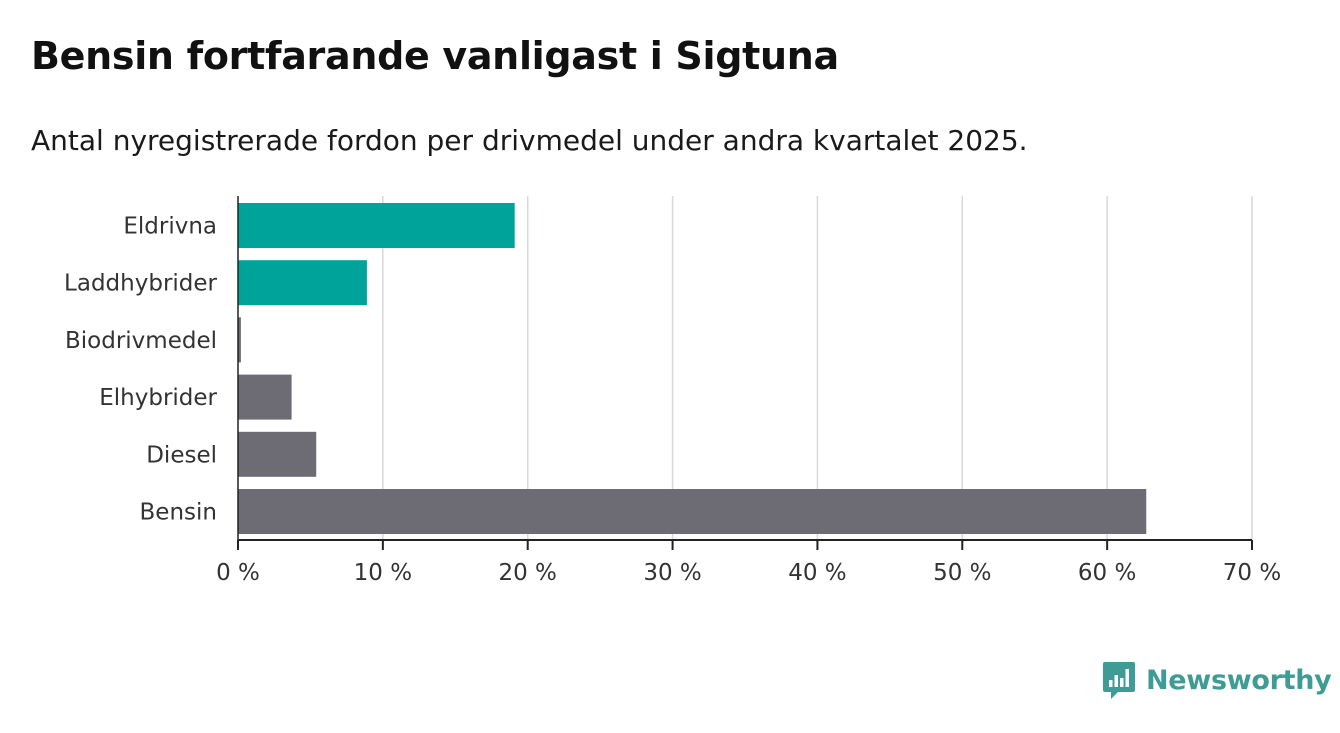 The width and height of the screenshot is (1340, 733). What do you see at coordinates (181, 455) in the screenshot?
I see `category-label: Diesel` at bounding box center [181, 455].